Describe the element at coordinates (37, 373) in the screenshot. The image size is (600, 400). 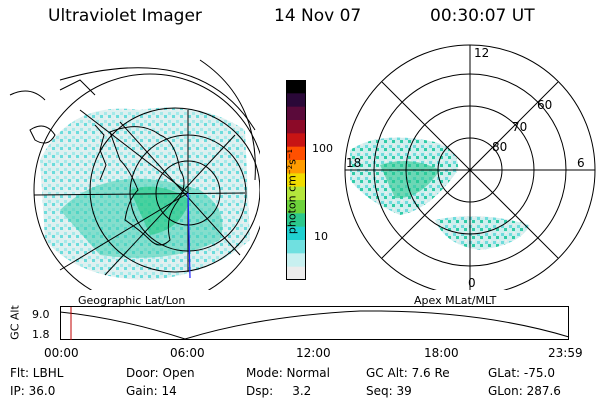
I see `filter-label: Flt: LBHL` at that location.